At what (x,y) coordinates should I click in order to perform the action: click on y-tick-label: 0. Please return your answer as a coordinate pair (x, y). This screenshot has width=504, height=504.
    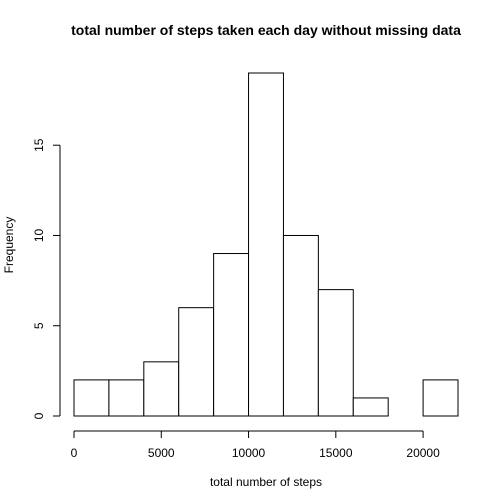
    Looking at the image, I should click on (39, 415).